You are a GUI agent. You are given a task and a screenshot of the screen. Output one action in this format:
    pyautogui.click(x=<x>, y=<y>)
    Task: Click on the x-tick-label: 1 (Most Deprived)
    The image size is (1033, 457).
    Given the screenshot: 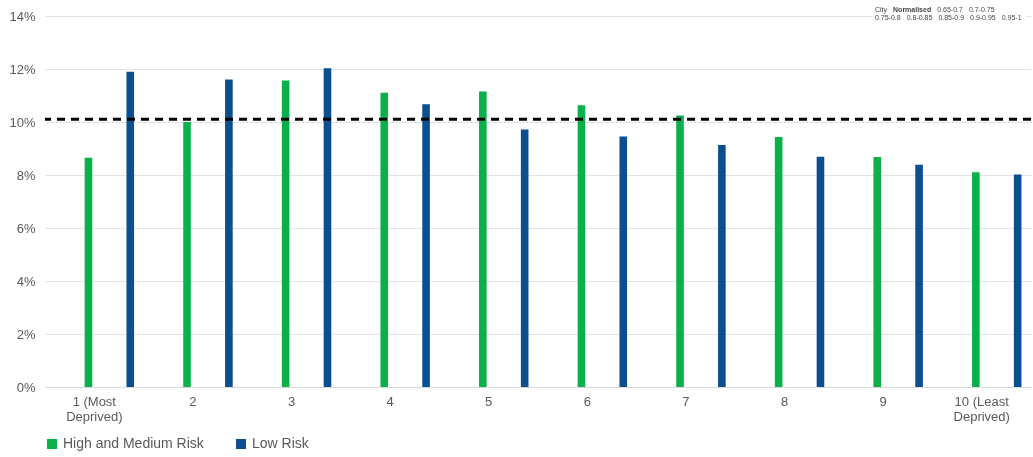 What is the action you would take?
    pyautogui.click(x=94, y=408)
    